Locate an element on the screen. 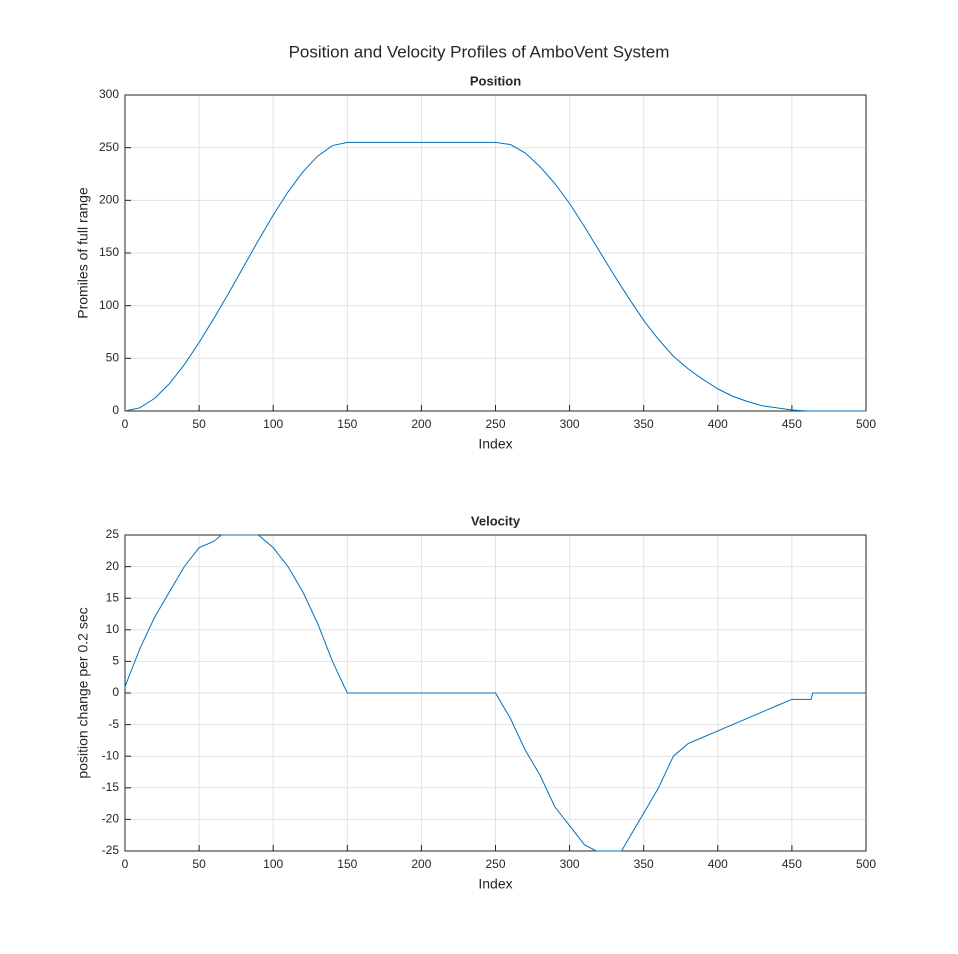 Image resolution: width=958 pixels, height=954 pixels. y-tick-label: 25 is located at coordinates (113, 534).